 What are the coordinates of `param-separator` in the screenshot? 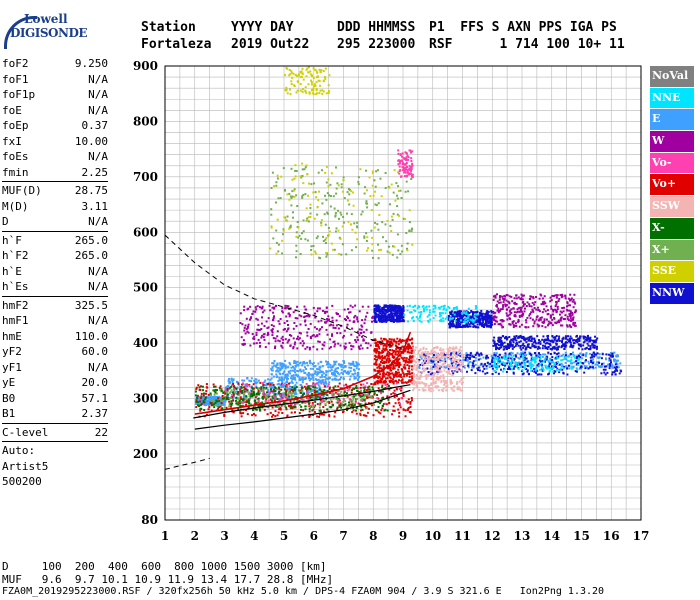 It's located at (55, 296).